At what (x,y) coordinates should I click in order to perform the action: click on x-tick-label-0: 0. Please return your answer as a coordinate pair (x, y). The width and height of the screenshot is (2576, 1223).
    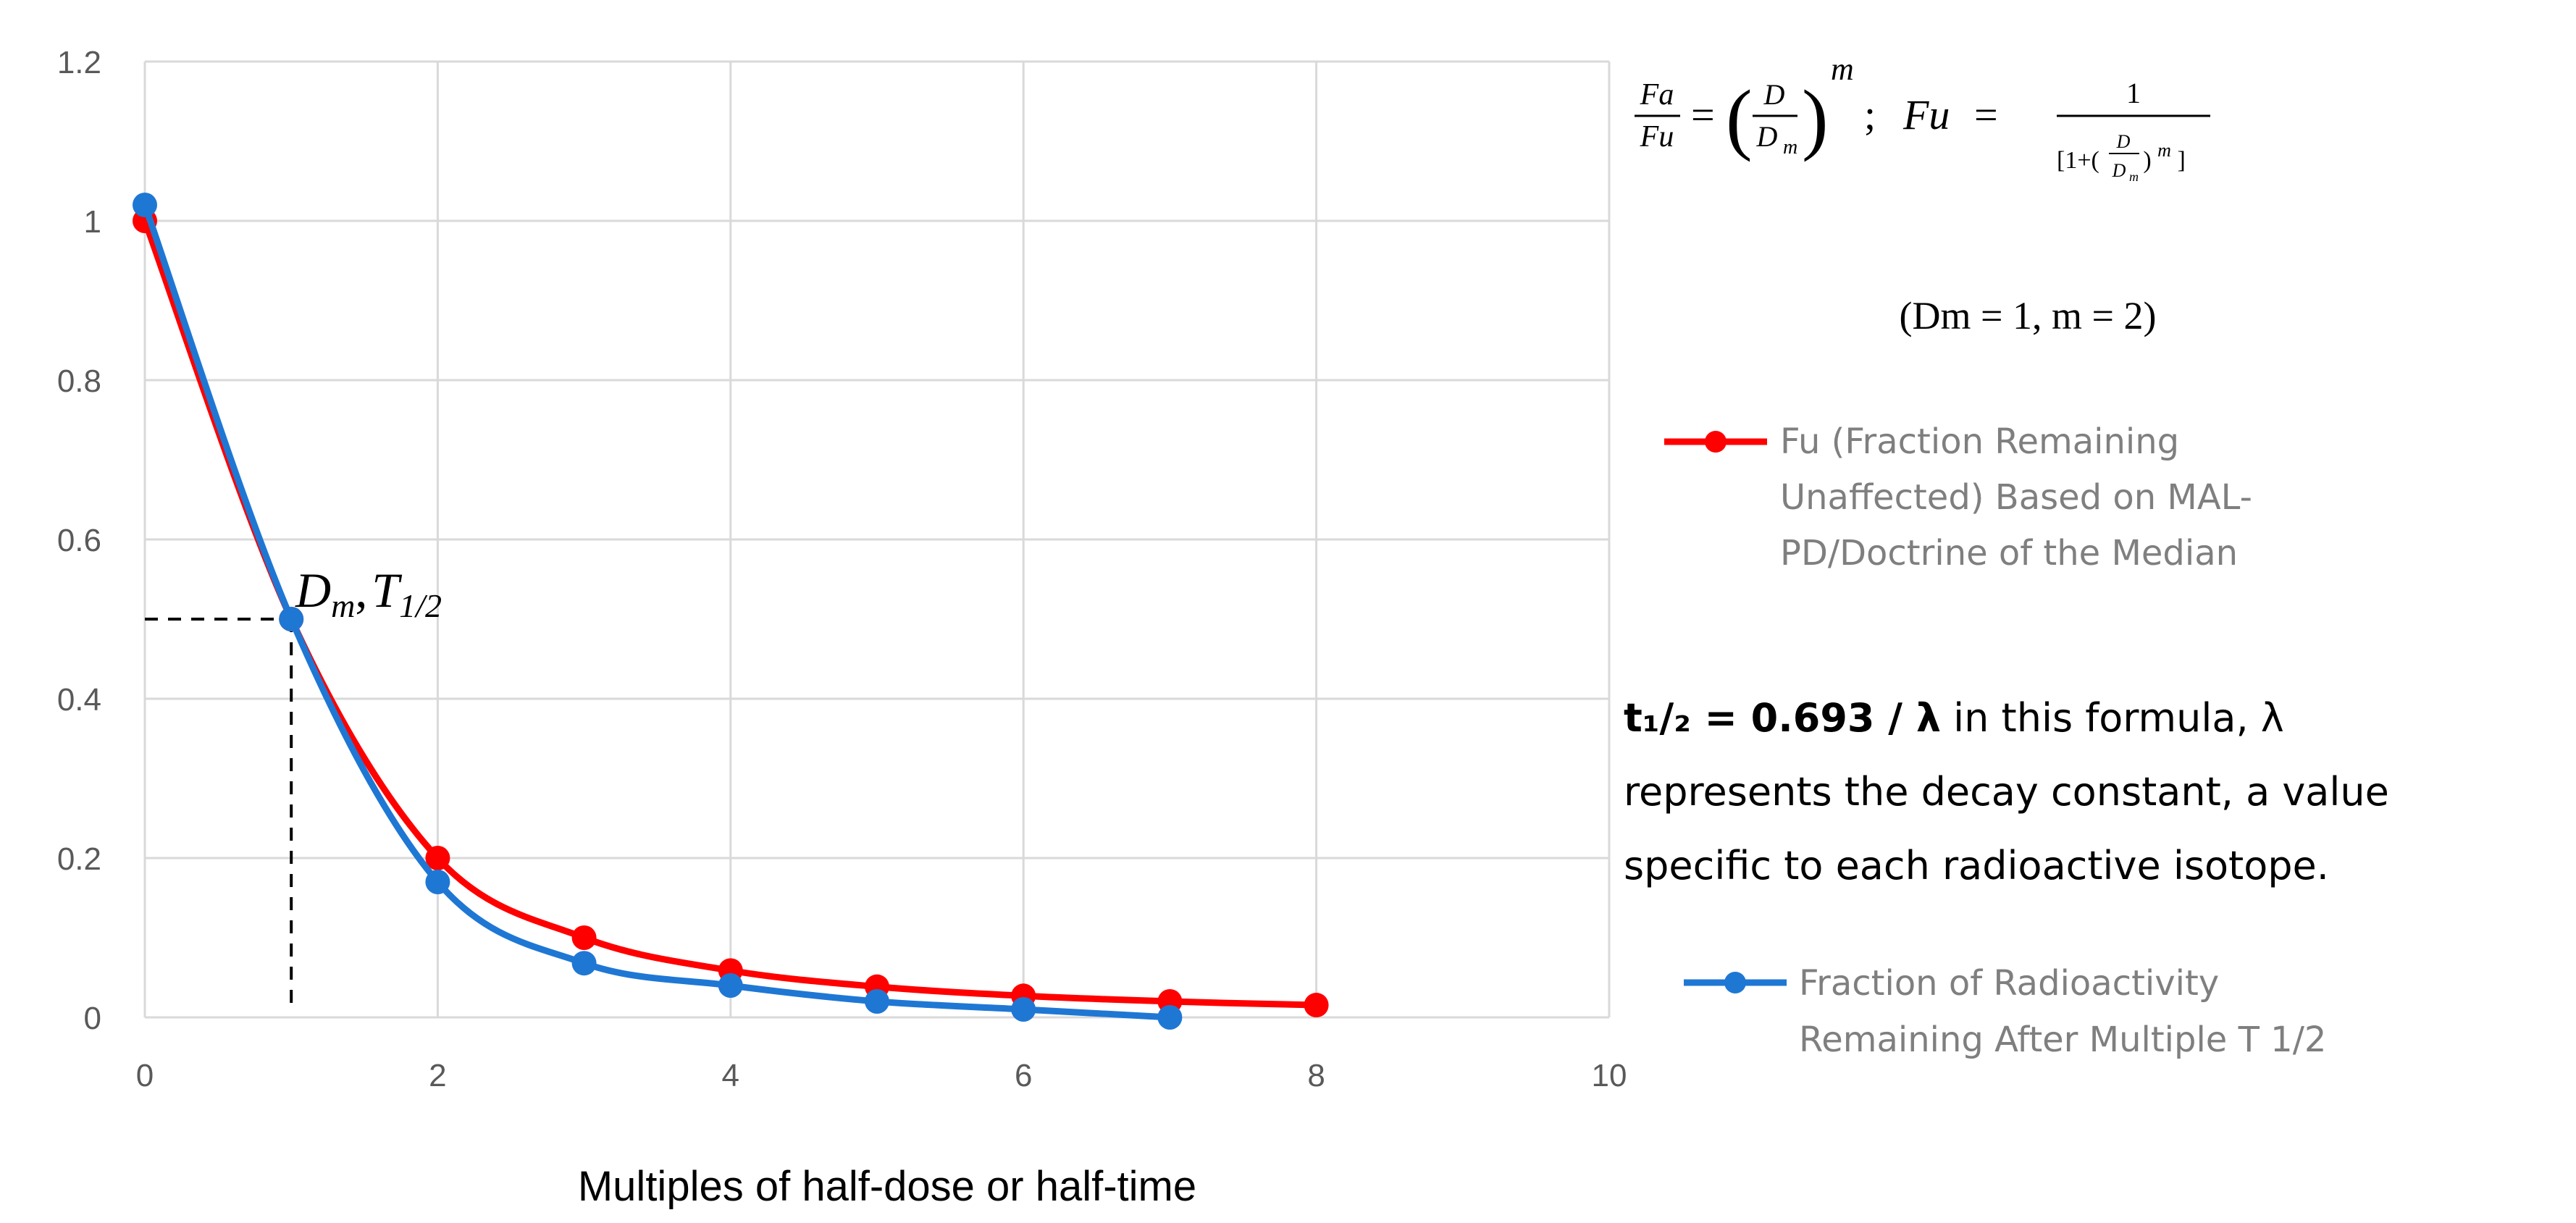
    Looking at the image, I should click on (145, 1075).